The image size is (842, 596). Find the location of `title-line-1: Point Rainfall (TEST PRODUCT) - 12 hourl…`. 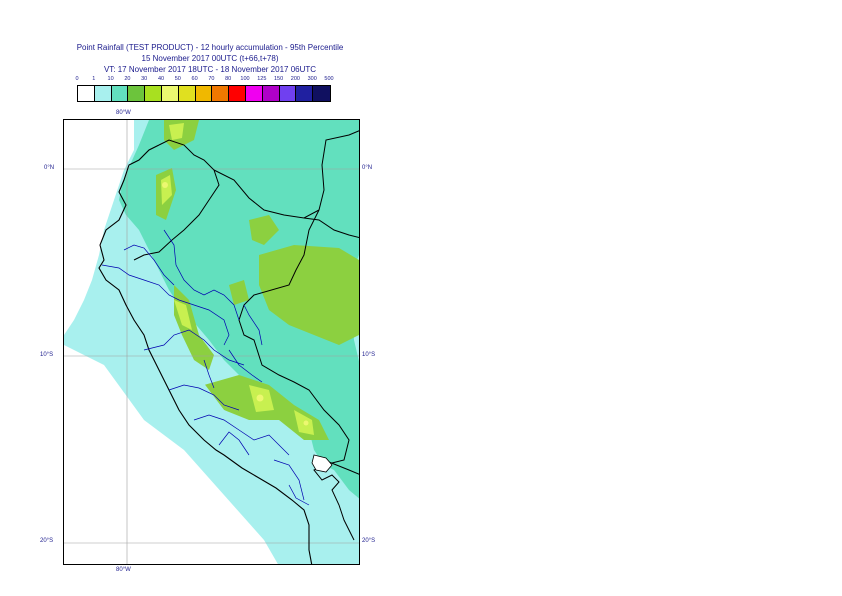

title-line-1: Point Rainfall (TEST PRODUCT) - 12 hourl… is located at coordinates (210, 47).